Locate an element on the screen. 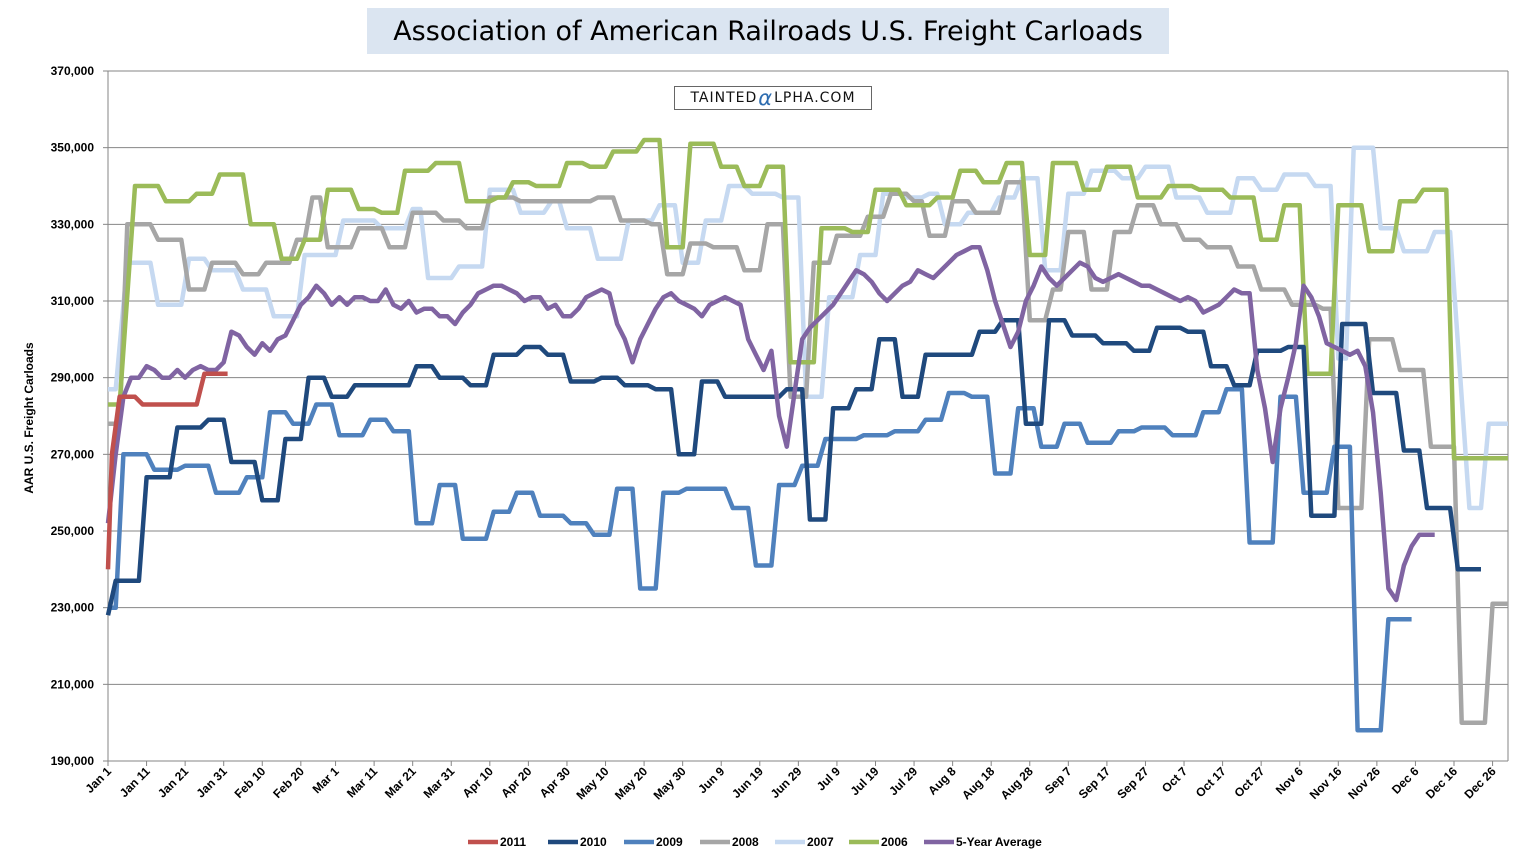  legend-label: 2006 is located at coordinates (894, 842).